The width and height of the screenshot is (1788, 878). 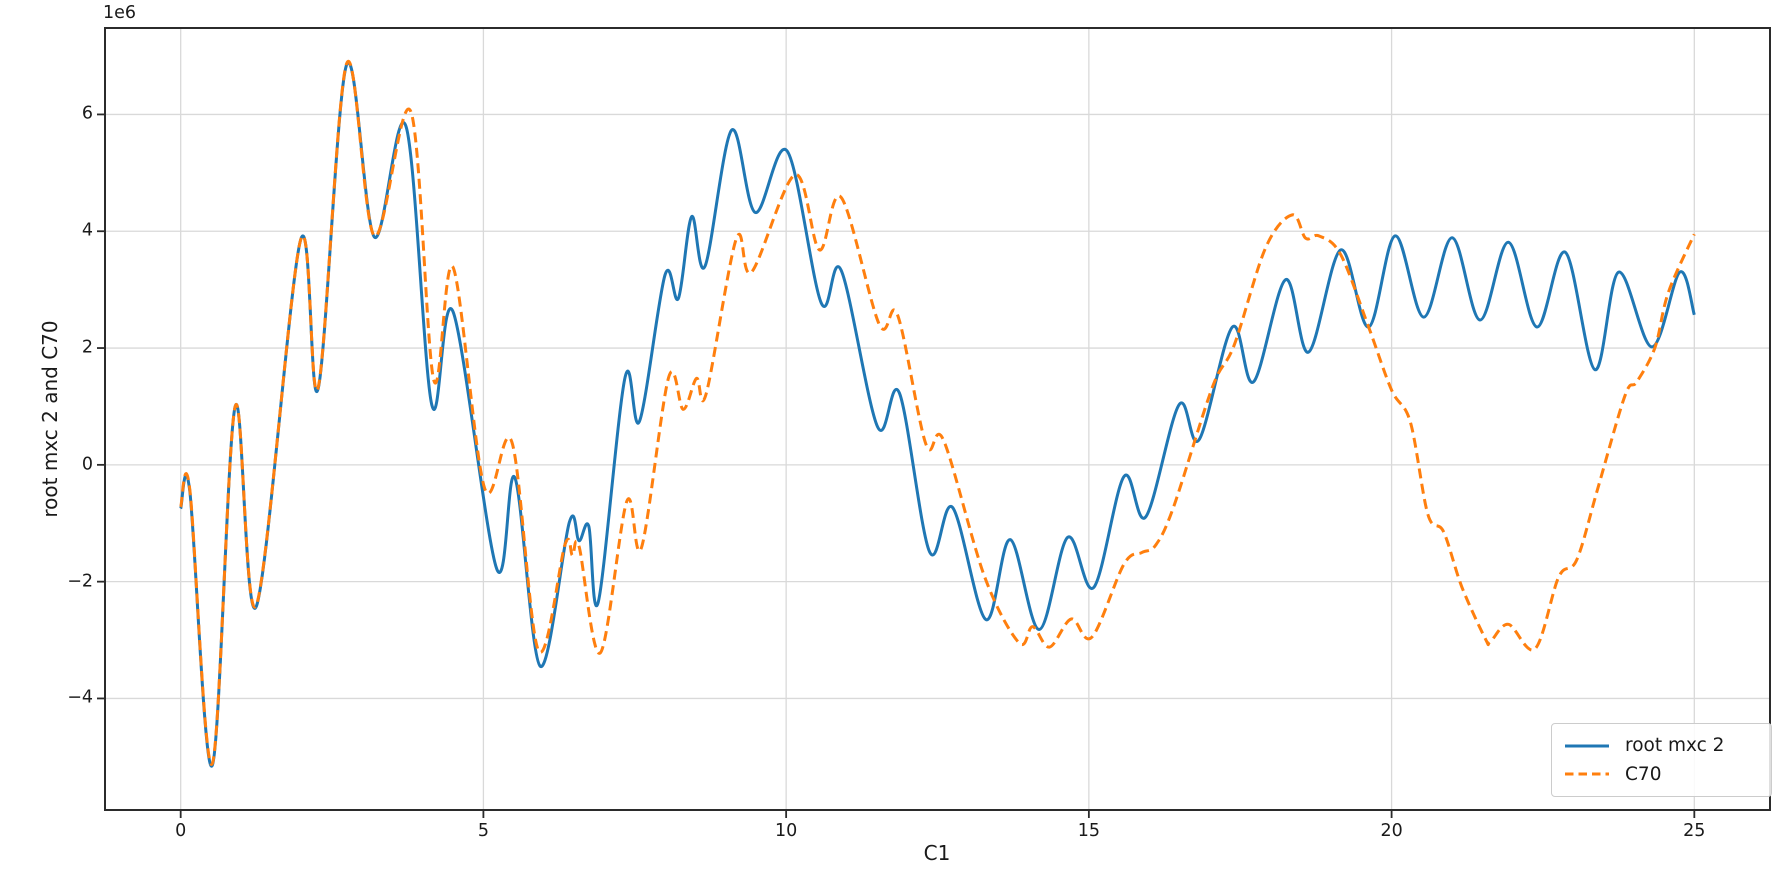 What do you see at coordinates (87, 347) in the screenshot?
I see `y-tick-label: 2` at bounding box center [87, 347].